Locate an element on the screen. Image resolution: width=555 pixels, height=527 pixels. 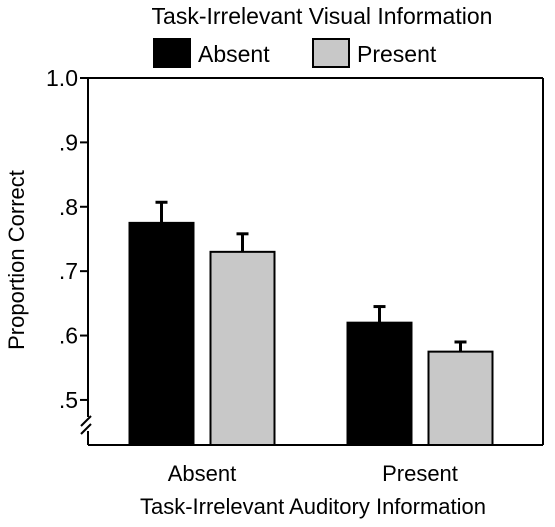
y-tick-label: .8 is located at coordinates (68, 207).